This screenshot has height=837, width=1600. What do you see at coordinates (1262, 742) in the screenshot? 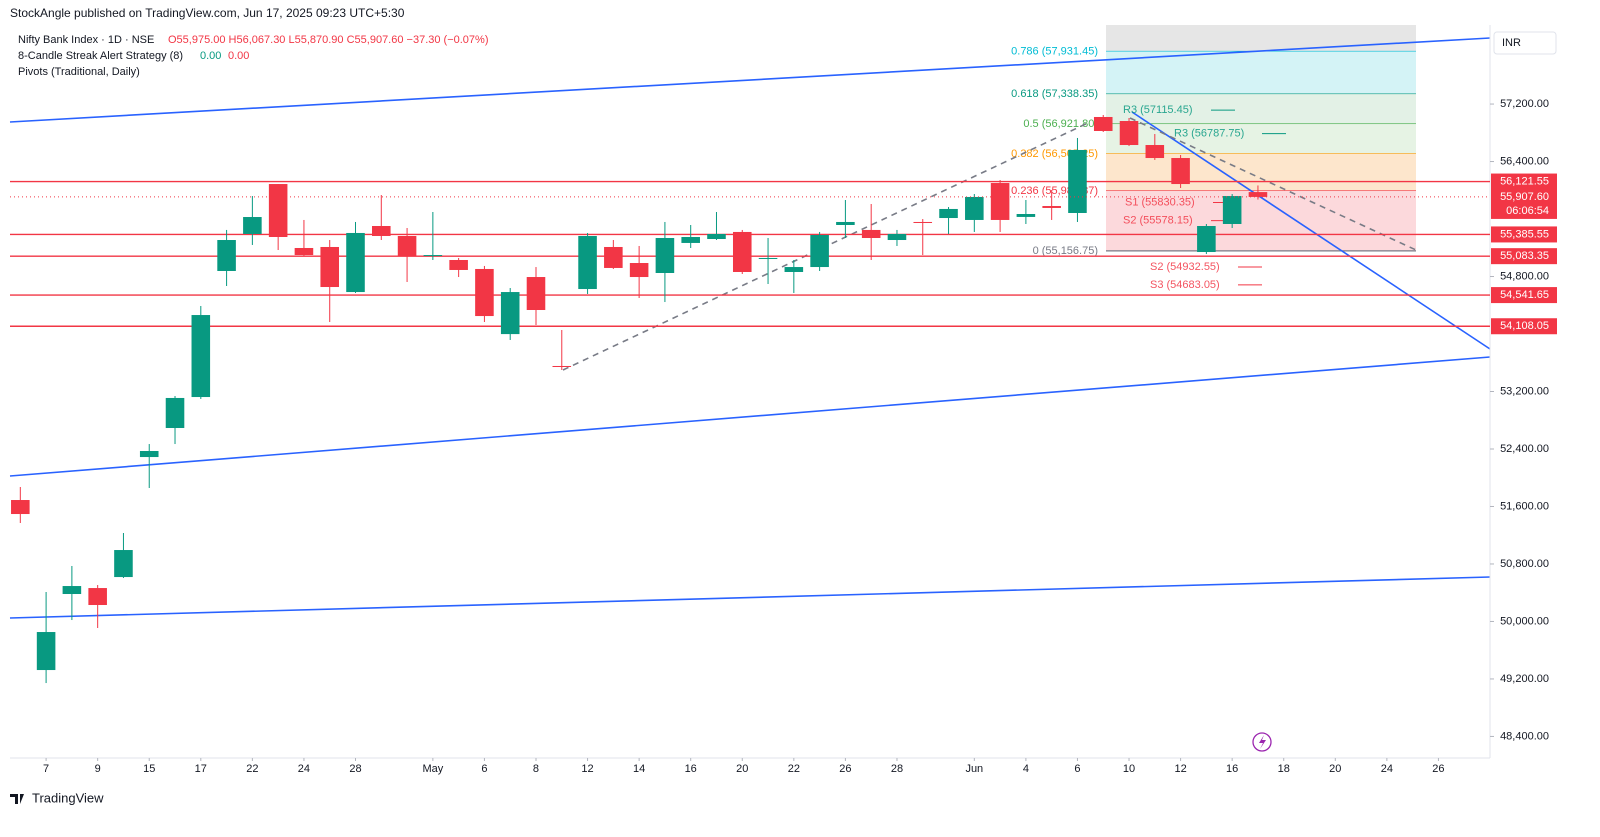
I see `alert-icon` at bounding box center [1262, 742].